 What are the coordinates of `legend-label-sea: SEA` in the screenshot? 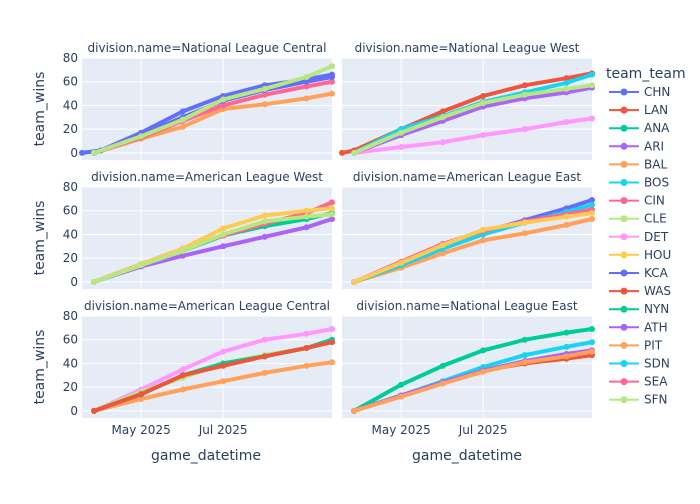 It's located at (656, 382).